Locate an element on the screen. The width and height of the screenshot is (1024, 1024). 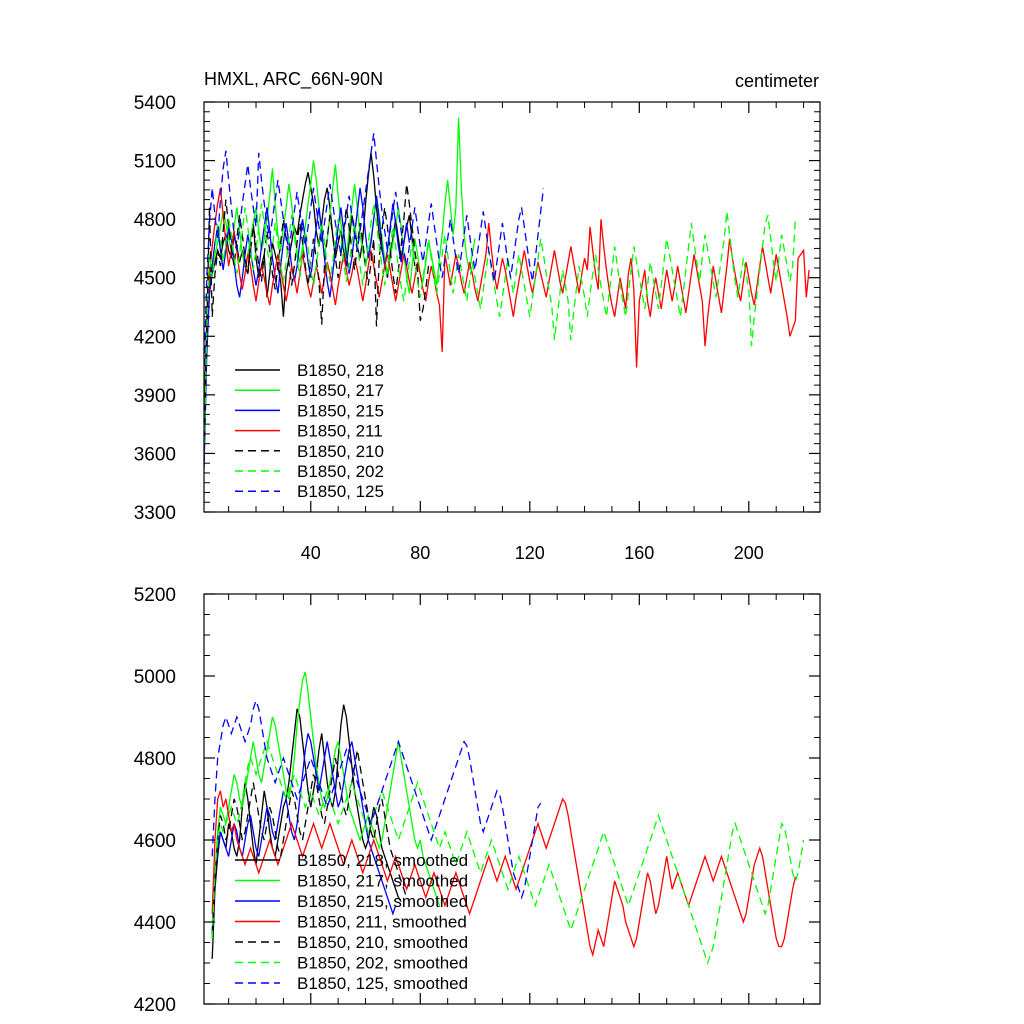
legend-label-3: B1850, 211, smoothed is located at coordinates (382, 922).